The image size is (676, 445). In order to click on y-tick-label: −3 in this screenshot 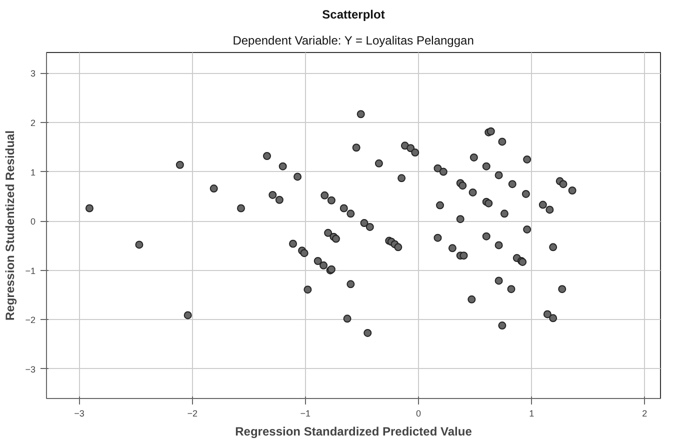, I will do `click(30, 369)`.